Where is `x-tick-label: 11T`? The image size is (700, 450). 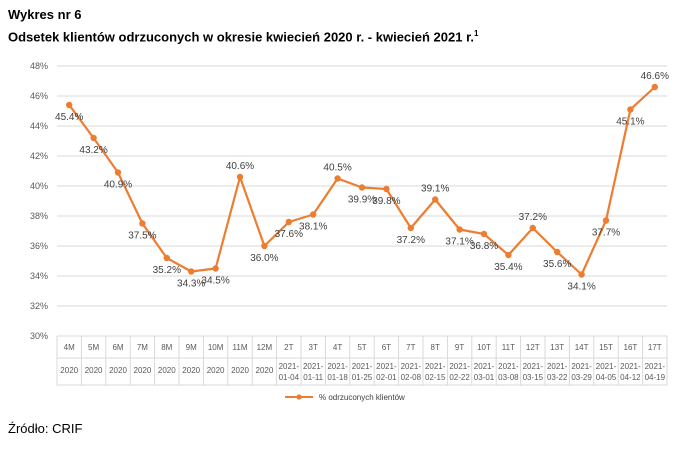 x-tick-label: 11T is located at coordinates (508, 347).